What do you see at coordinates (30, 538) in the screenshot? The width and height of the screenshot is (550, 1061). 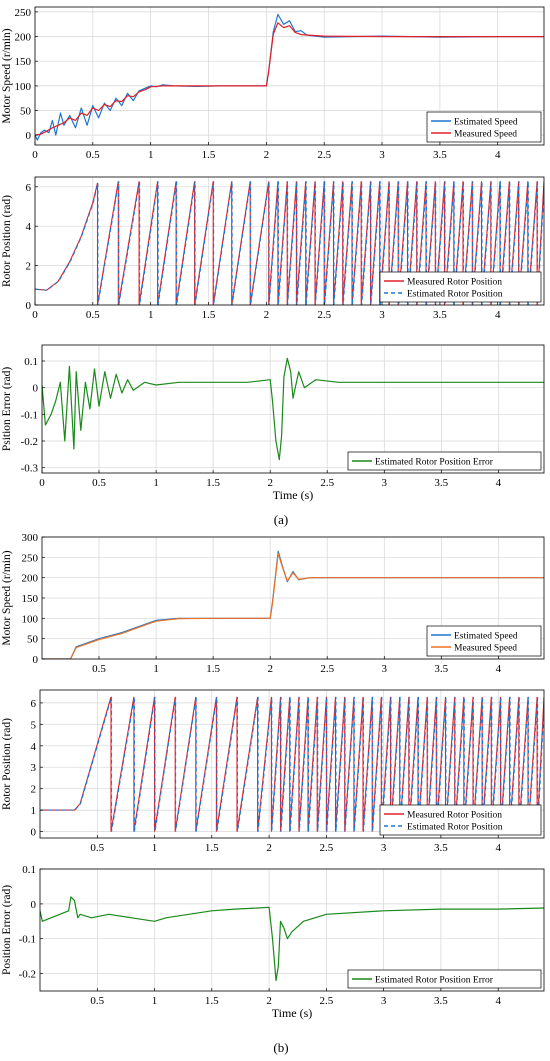 I see `y-tick-label: 300` at bounding box center [30, 538].